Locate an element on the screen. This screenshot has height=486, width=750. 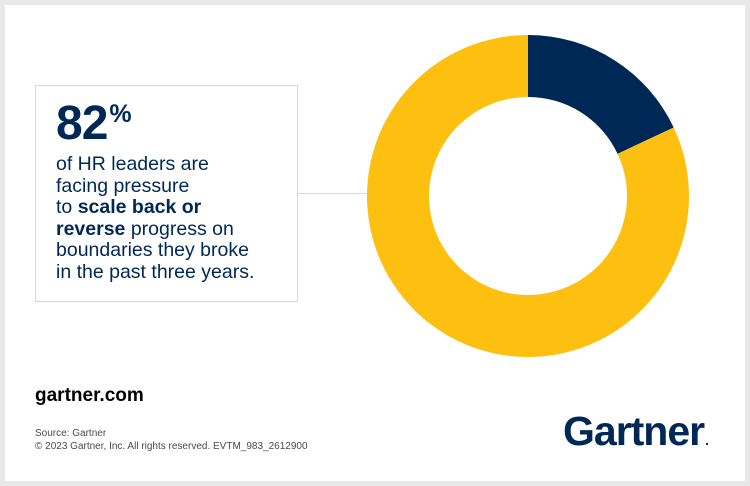
desc-line-4-bold: reverse is located at coordinates (91, 228).